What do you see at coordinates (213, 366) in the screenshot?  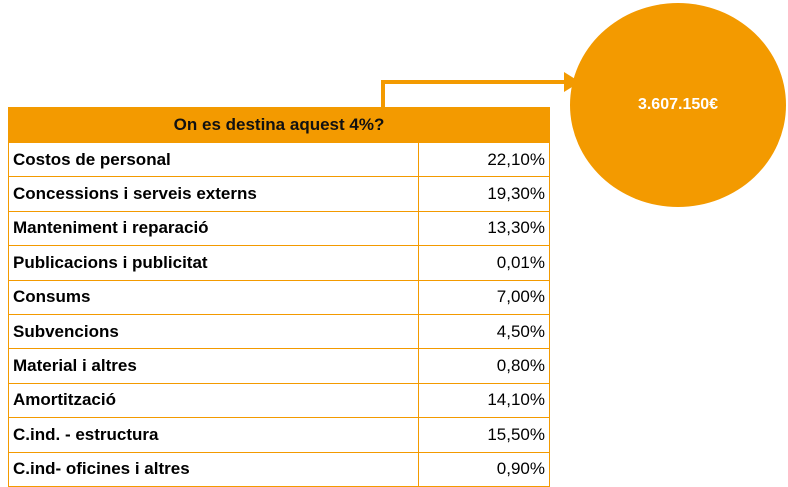 I see `row-label: Material i altres` at bounding box center [213, 366].